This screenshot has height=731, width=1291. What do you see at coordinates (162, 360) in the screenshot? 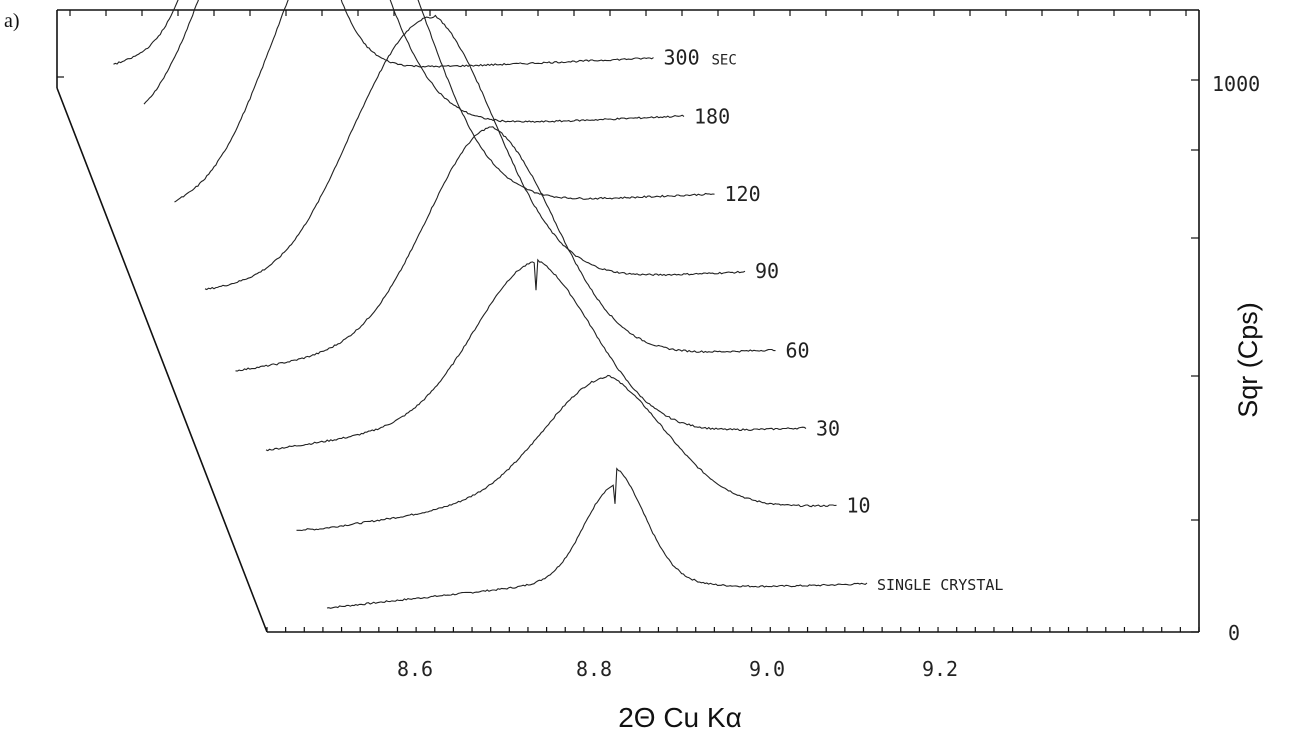
I see `depth-axis-line` at bounding box center [162, 360].